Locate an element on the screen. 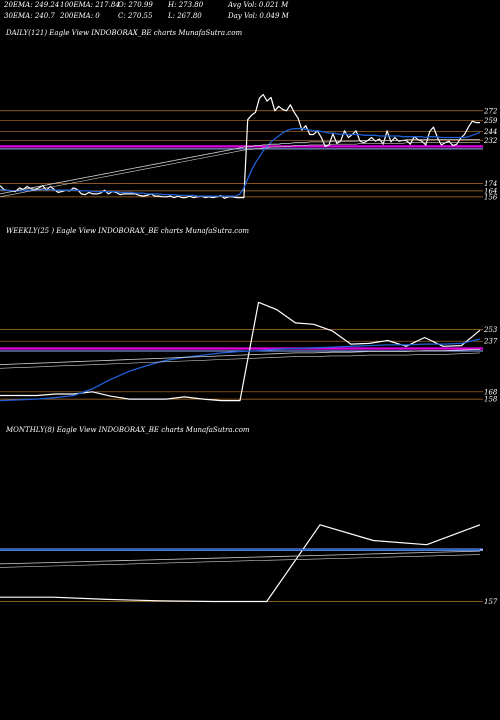  header-100ema: 100EMA: 217.84 is located at coordinates (90, 5).